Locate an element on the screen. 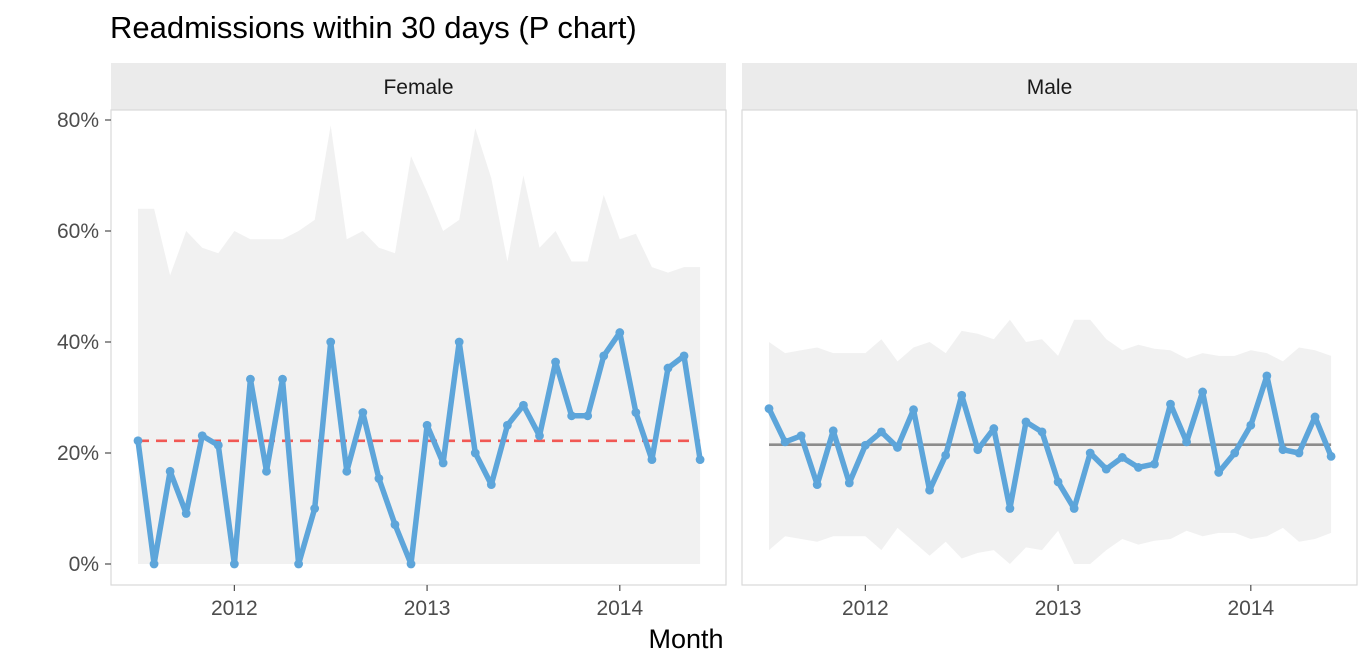 The image size is (1372, 672). facet-label-1: Male is located at coordinates (1050, 87).